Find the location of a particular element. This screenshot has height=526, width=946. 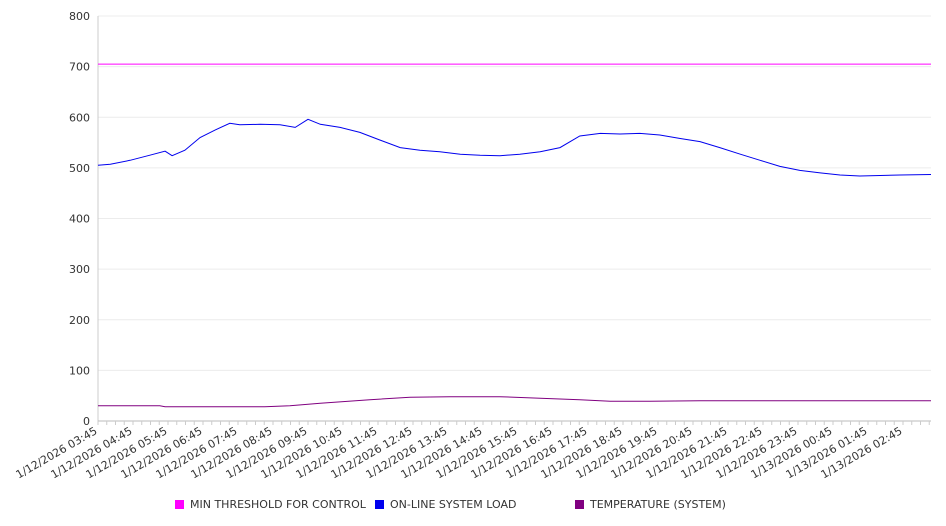

legend-item-threshold: MIN THRESHOLD FOR CONTROL is located at coordinates (270, 504).